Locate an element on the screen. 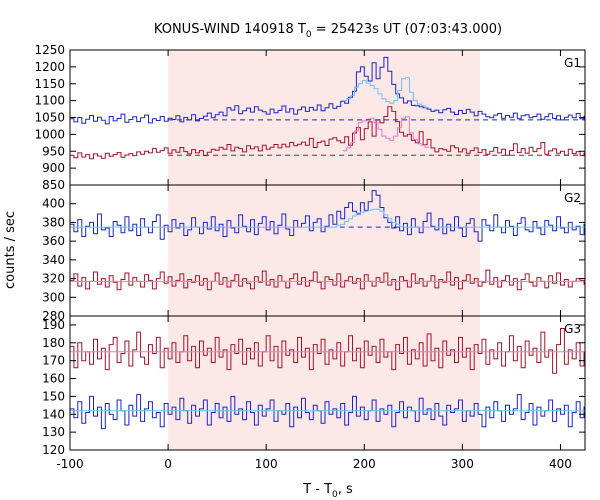 The width and height of the screenshot is (600, 500). series-g3-blue is located at coordinates (327, 412).